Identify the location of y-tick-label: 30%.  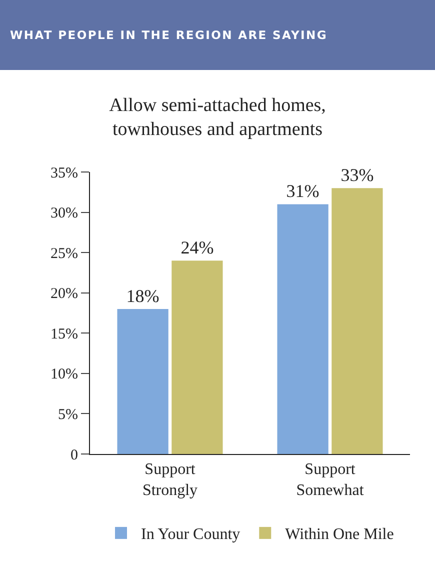
(64, 214).